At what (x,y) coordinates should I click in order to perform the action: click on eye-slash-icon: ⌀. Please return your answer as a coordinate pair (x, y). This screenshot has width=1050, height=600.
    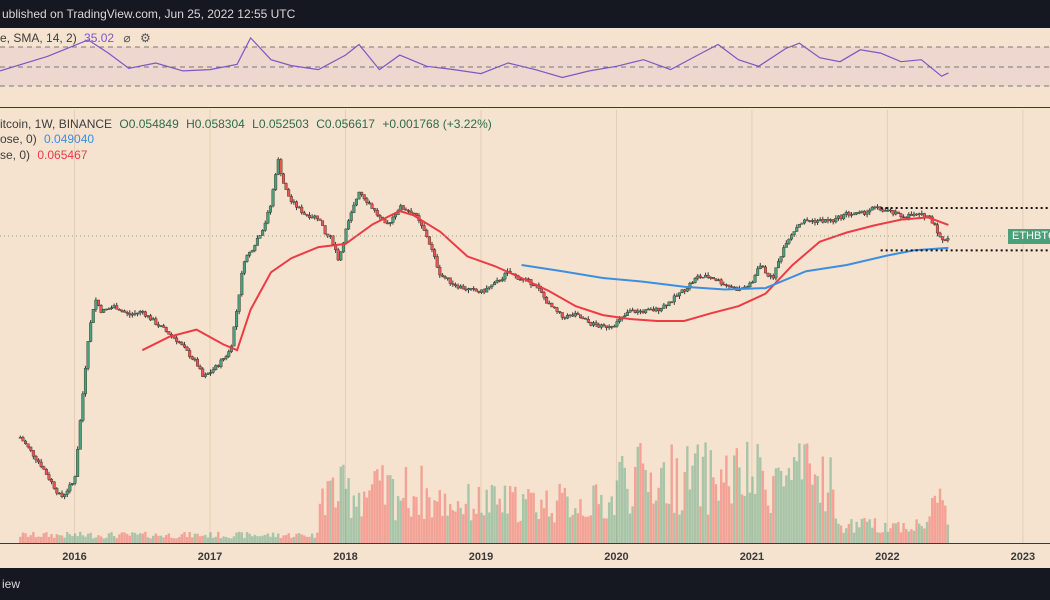
    Looking at the image, I should click on (127, 38).